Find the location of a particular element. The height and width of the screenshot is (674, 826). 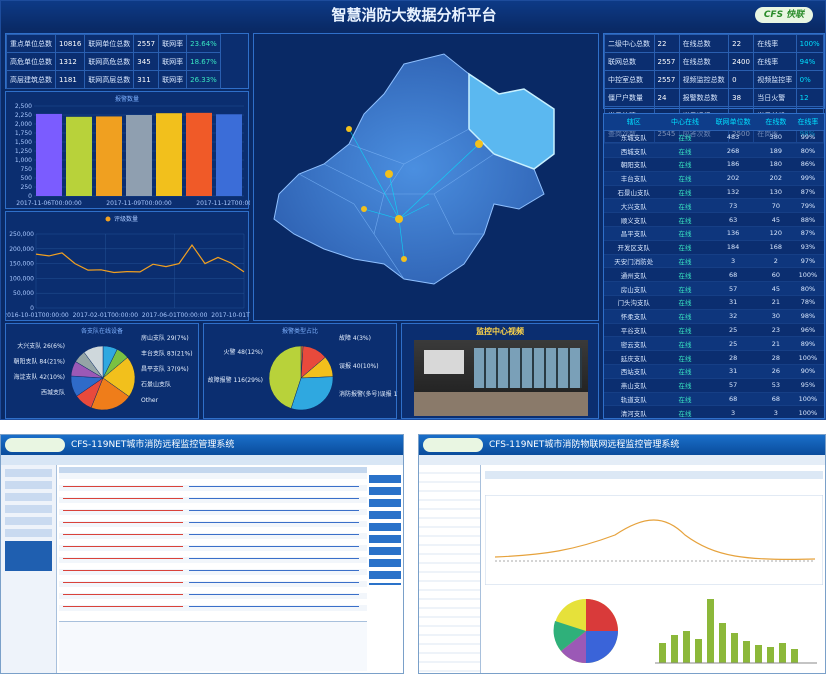

screen3-title: CFS-119NET城市消防物联网远程监控管理系统 is located at coordinates (584, 445).